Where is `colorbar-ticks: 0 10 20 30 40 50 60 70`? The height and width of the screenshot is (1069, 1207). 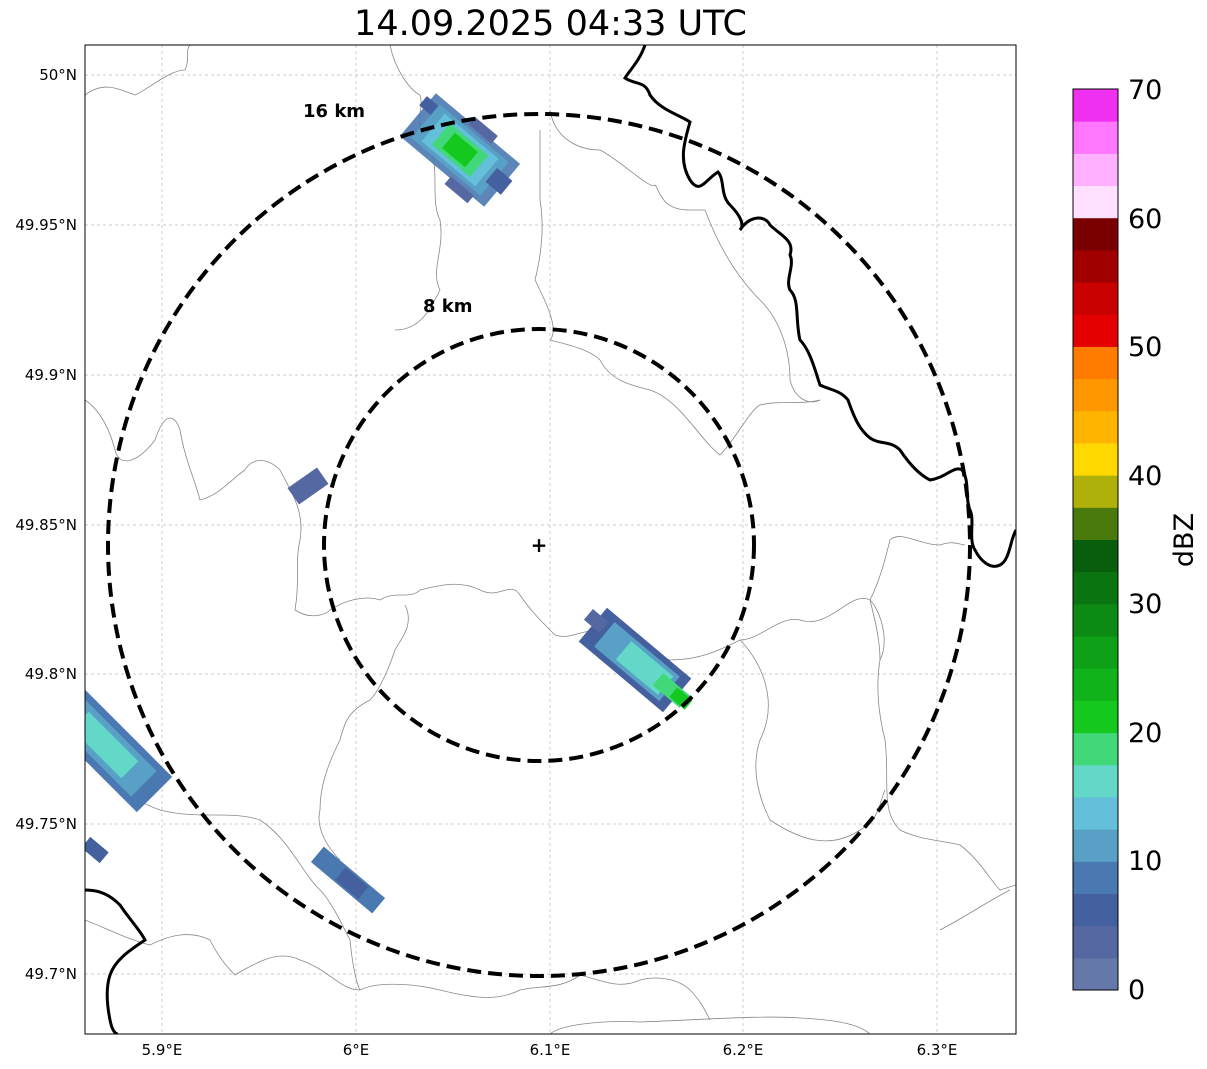
colorbar-ticks: 0 10 20 30 40 50 60 70 is located at coordinates (1145, 540).